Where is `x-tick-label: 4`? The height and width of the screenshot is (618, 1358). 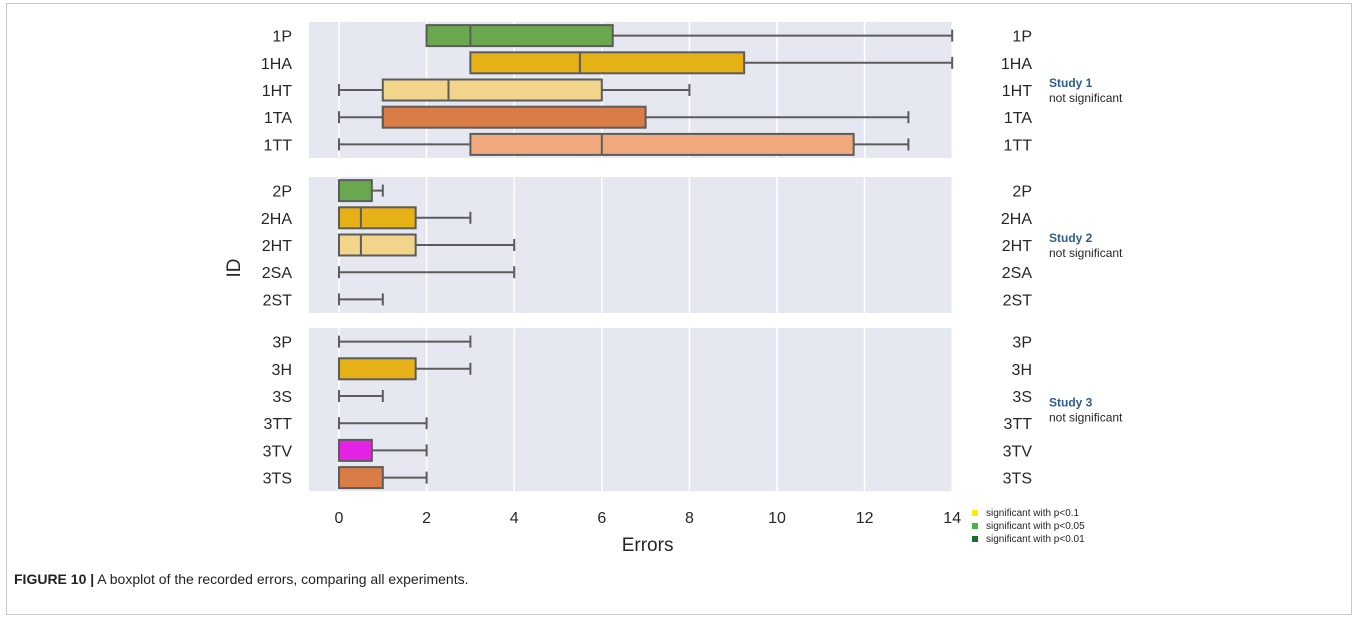 x-tick-label: 4 is located at coordinates (514, 518).